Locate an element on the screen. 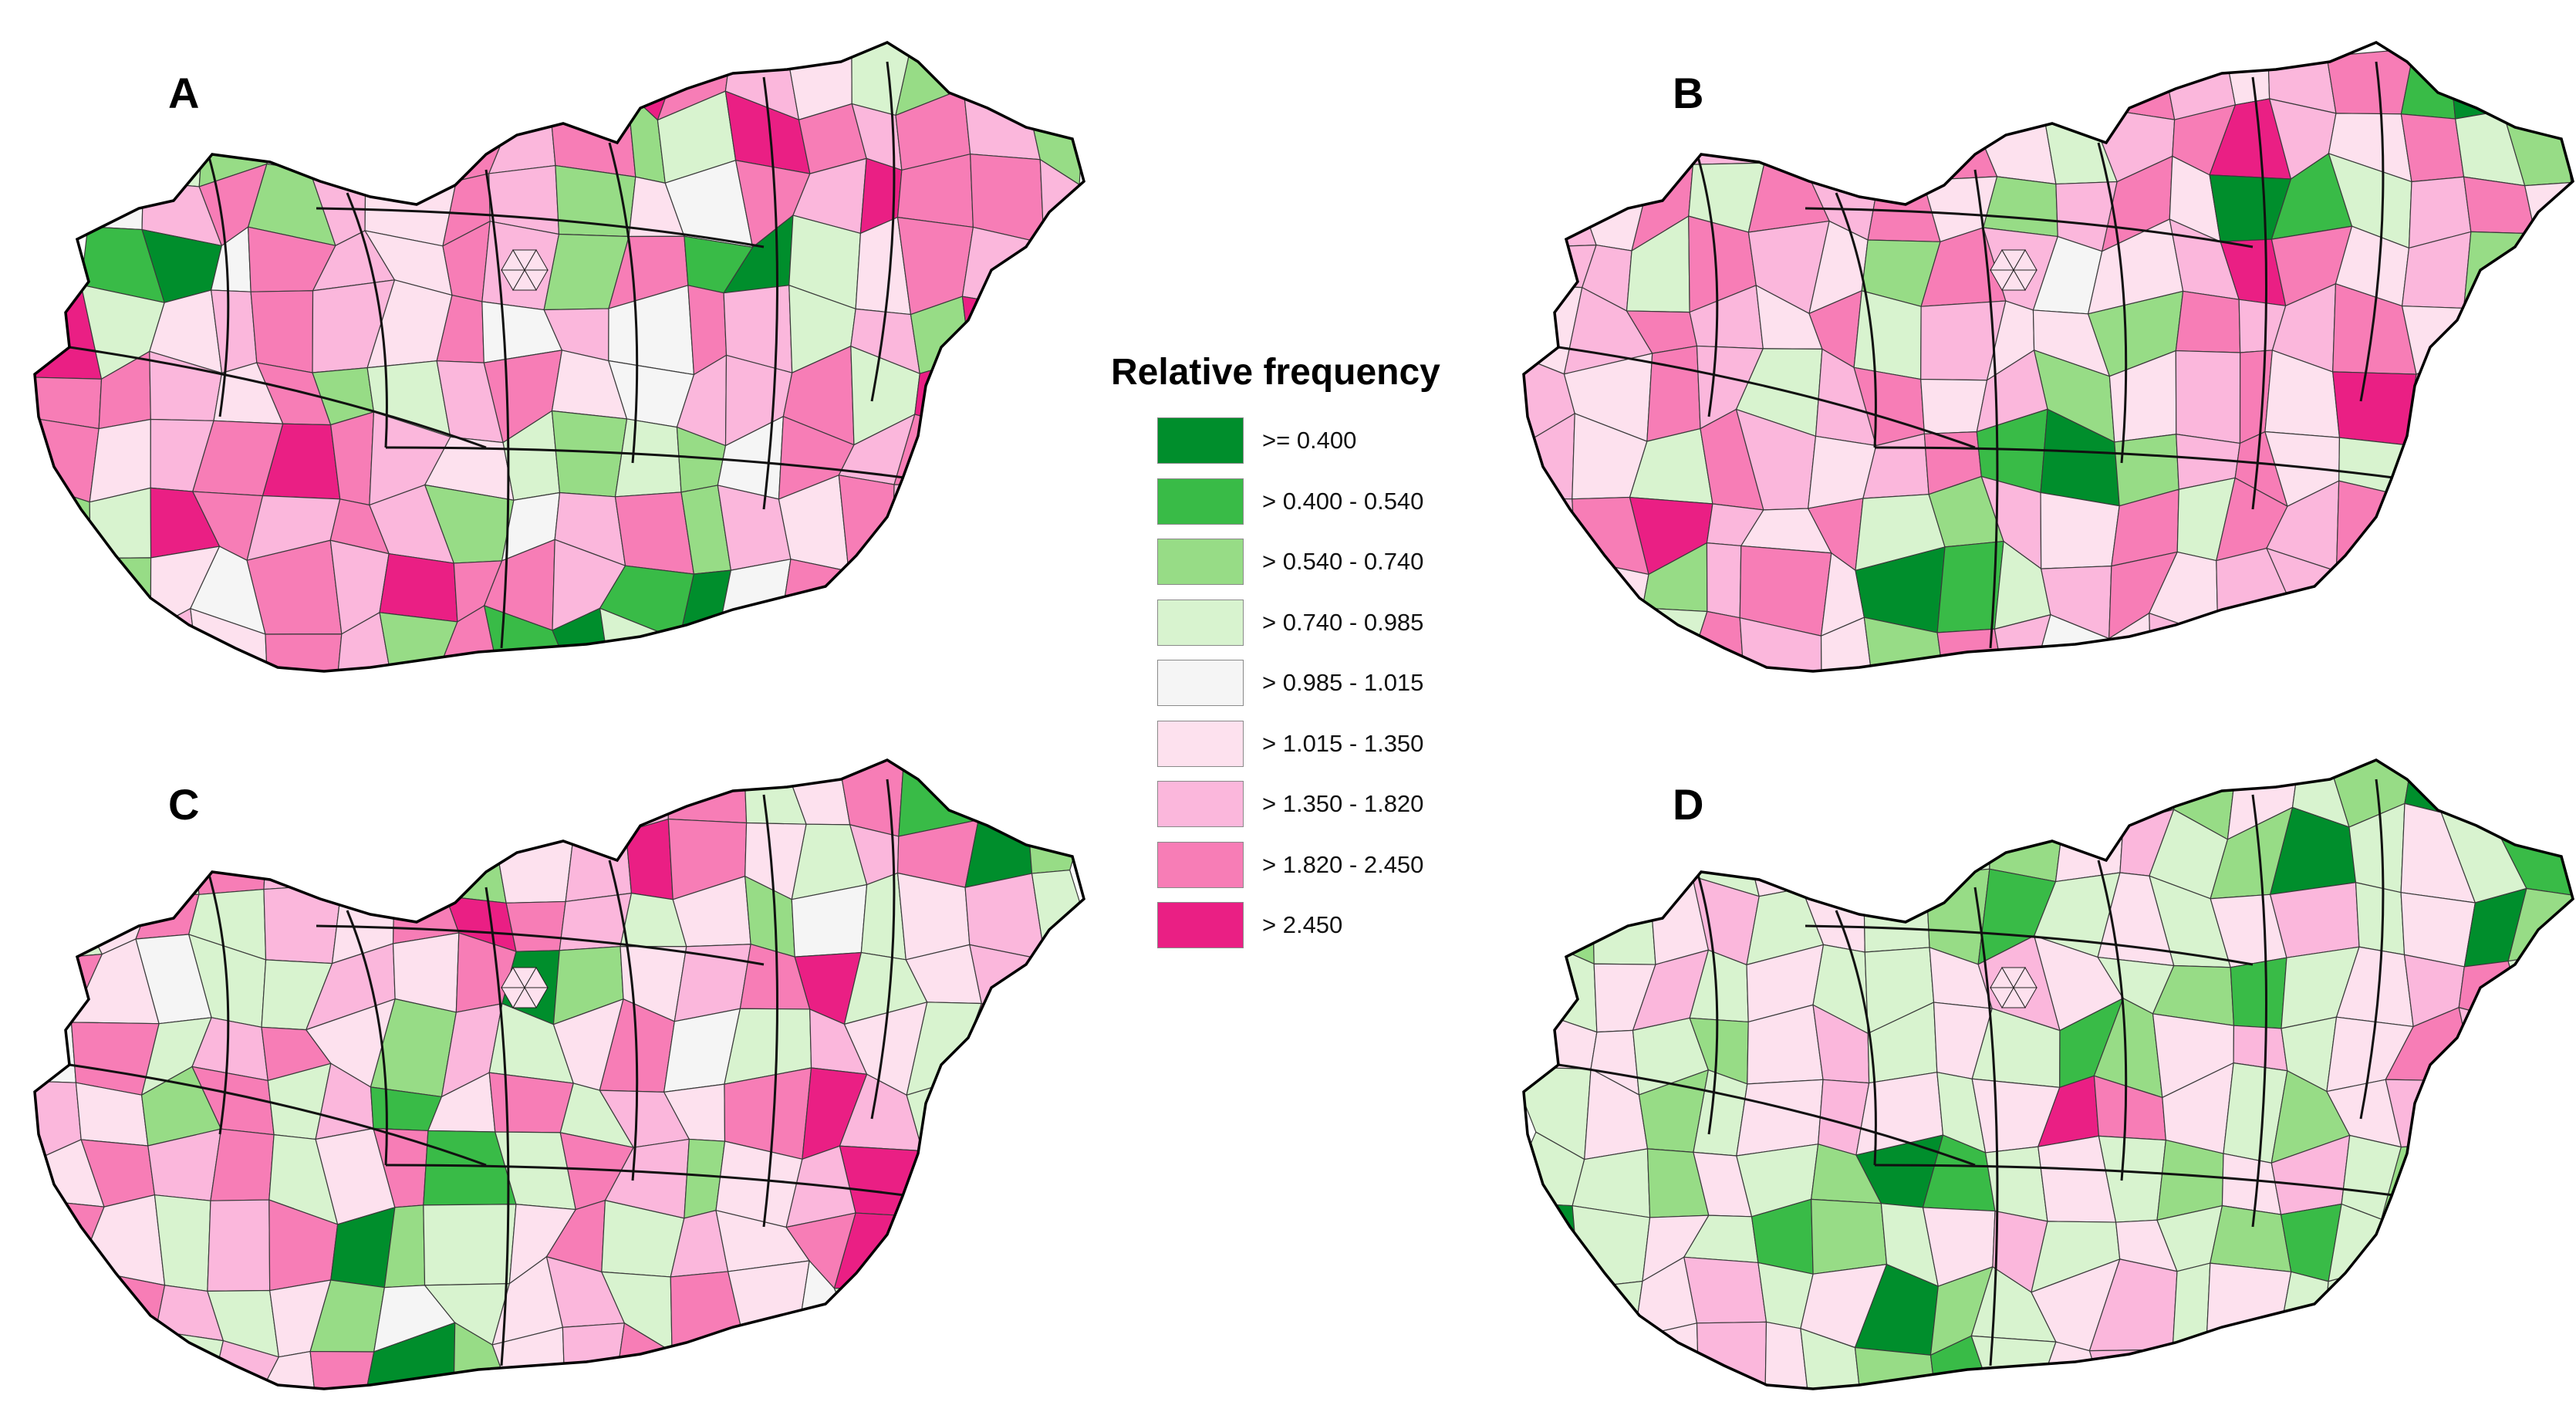 This screenshot has height=1412, width=2576. legend-item: > 0.400 - 0.540 is located at coordinates (1296, 501).